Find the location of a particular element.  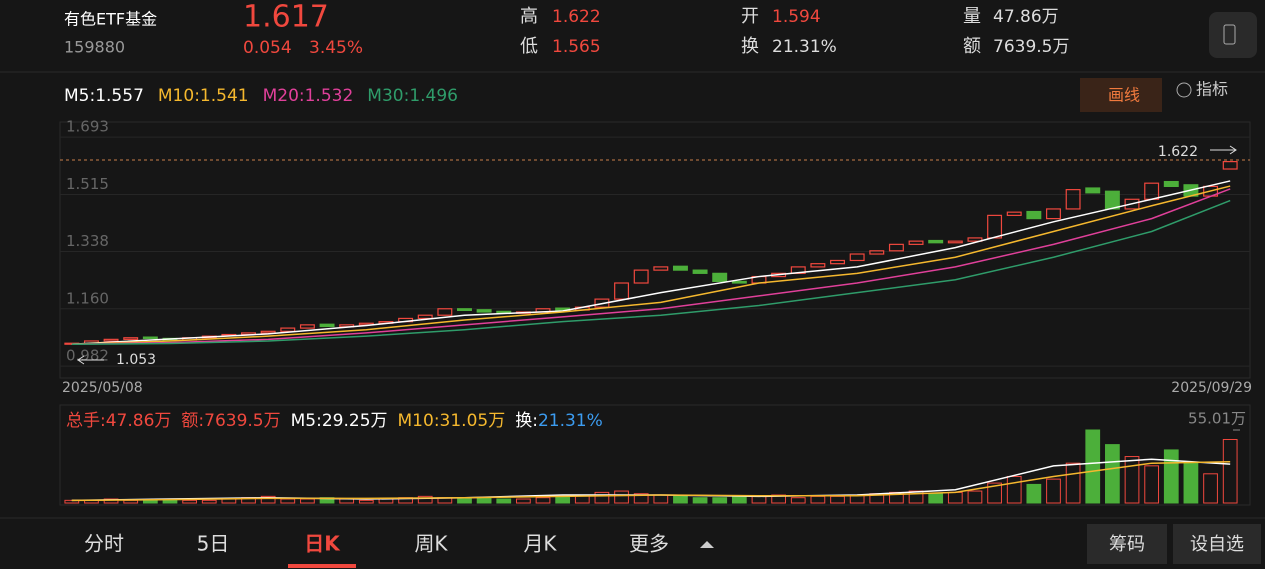

value: 1.594 is located at coordinates (796, 17).